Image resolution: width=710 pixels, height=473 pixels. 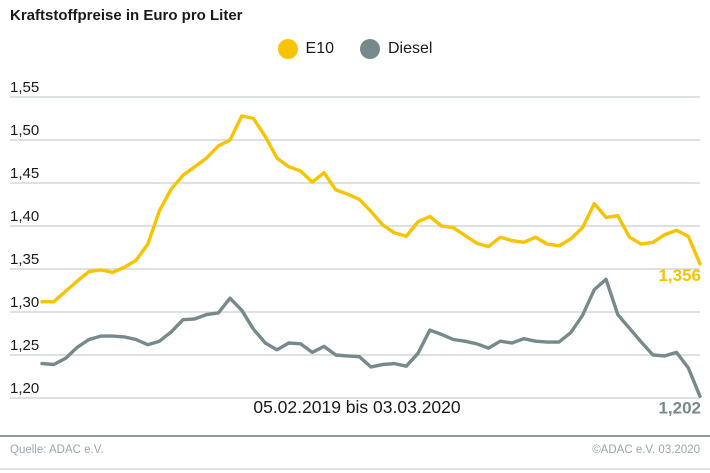 What do you see at coordinates (355, 436) in the screenshot?
I see `footer-divider` at bounding box center [355, 436].